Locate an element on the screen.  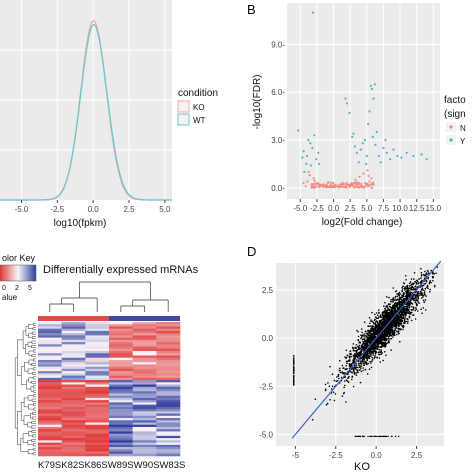
volcano-x-tick-label: 7.5 is located at coordinates (384, 208).